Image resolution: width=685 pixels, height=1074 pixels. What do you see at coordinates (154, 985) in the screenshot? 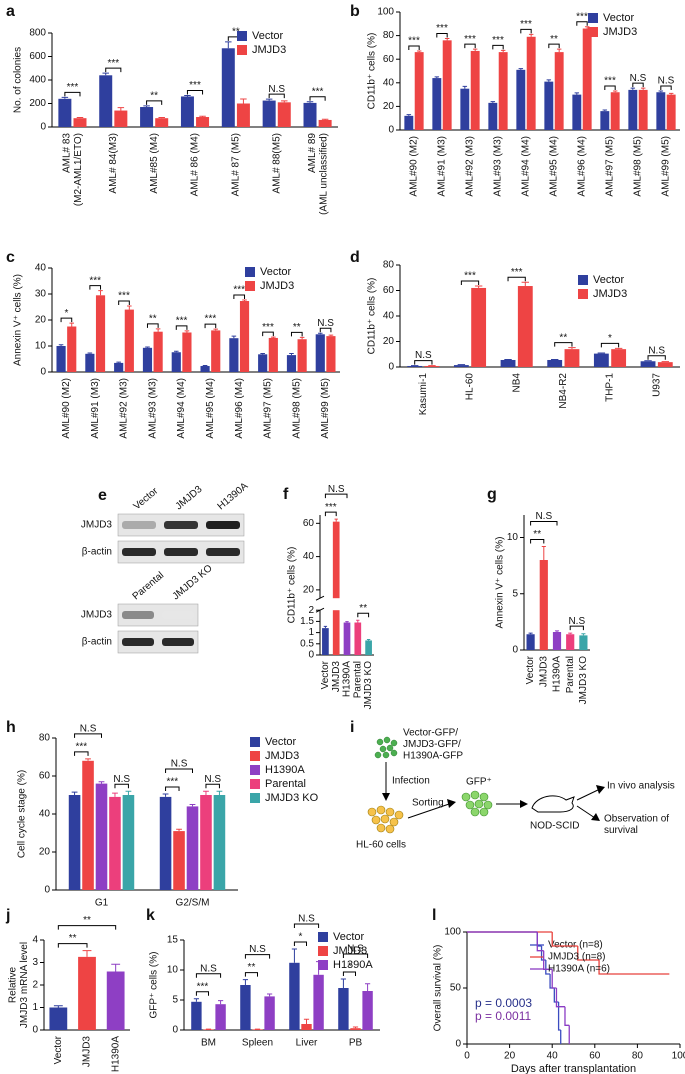
I see `y-axis-label: GFP⁺ cells (%)` at bounding box center [154, 985].